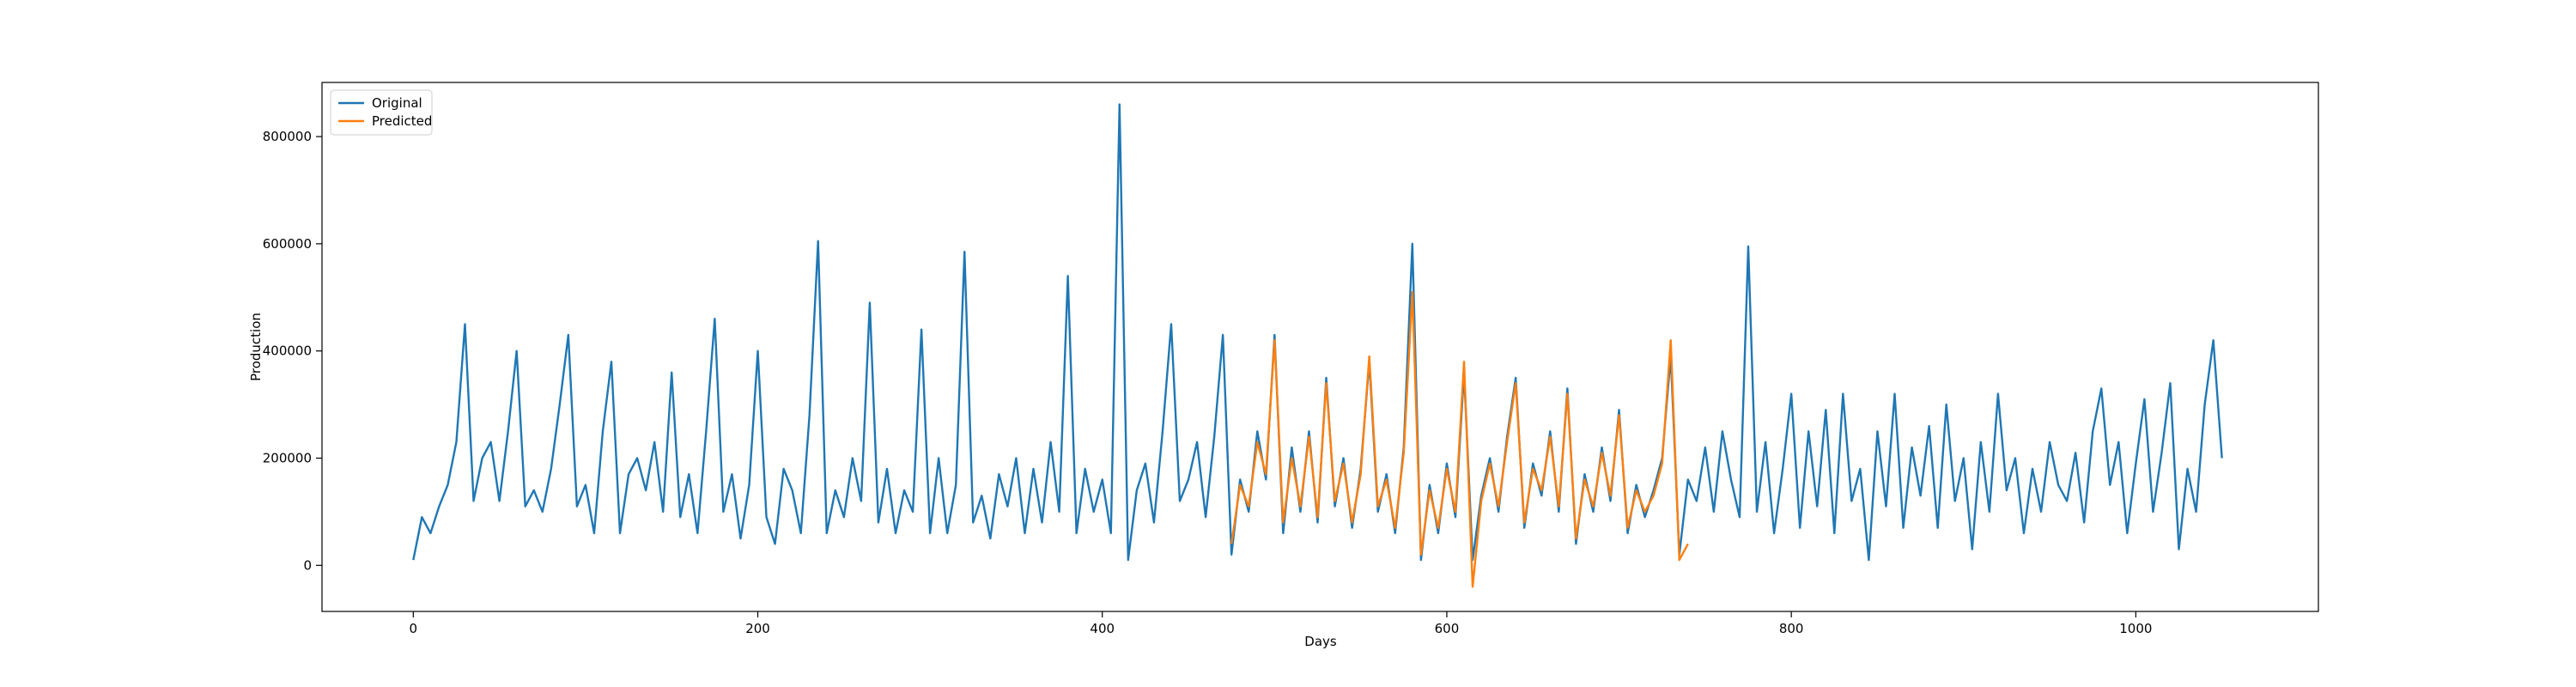  I want to click on line-series, so click(1459, 439).